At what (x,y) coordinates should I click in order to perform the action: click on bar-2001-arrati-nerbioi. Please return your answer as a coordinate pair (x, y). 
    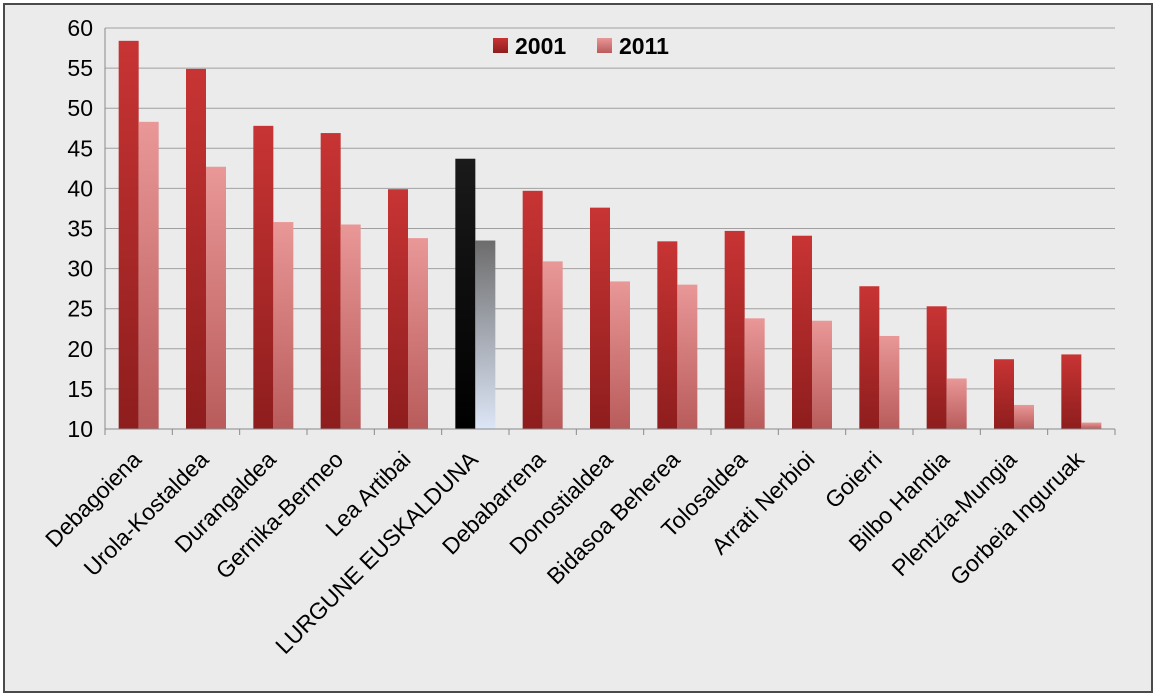
    Looking at the image, I should click on (802, 332).